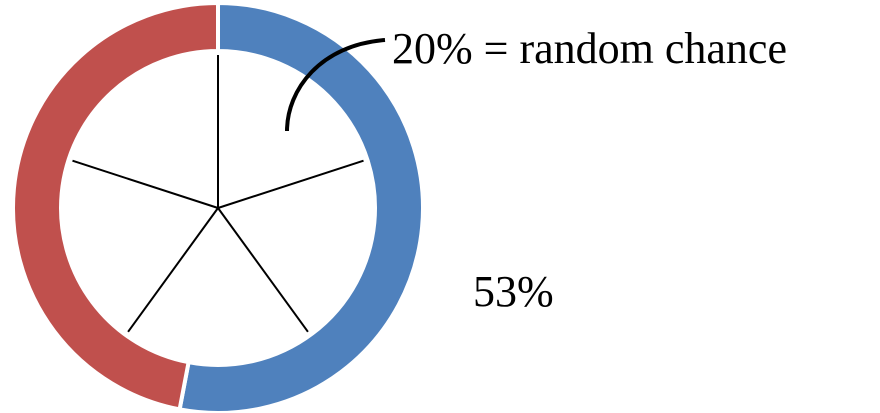 This screenshot has width=880, height=413. What do you see at coordinates (335, 85) in the screenshot?
I see `annotation-leader-line` at bounding box center [335, 85].